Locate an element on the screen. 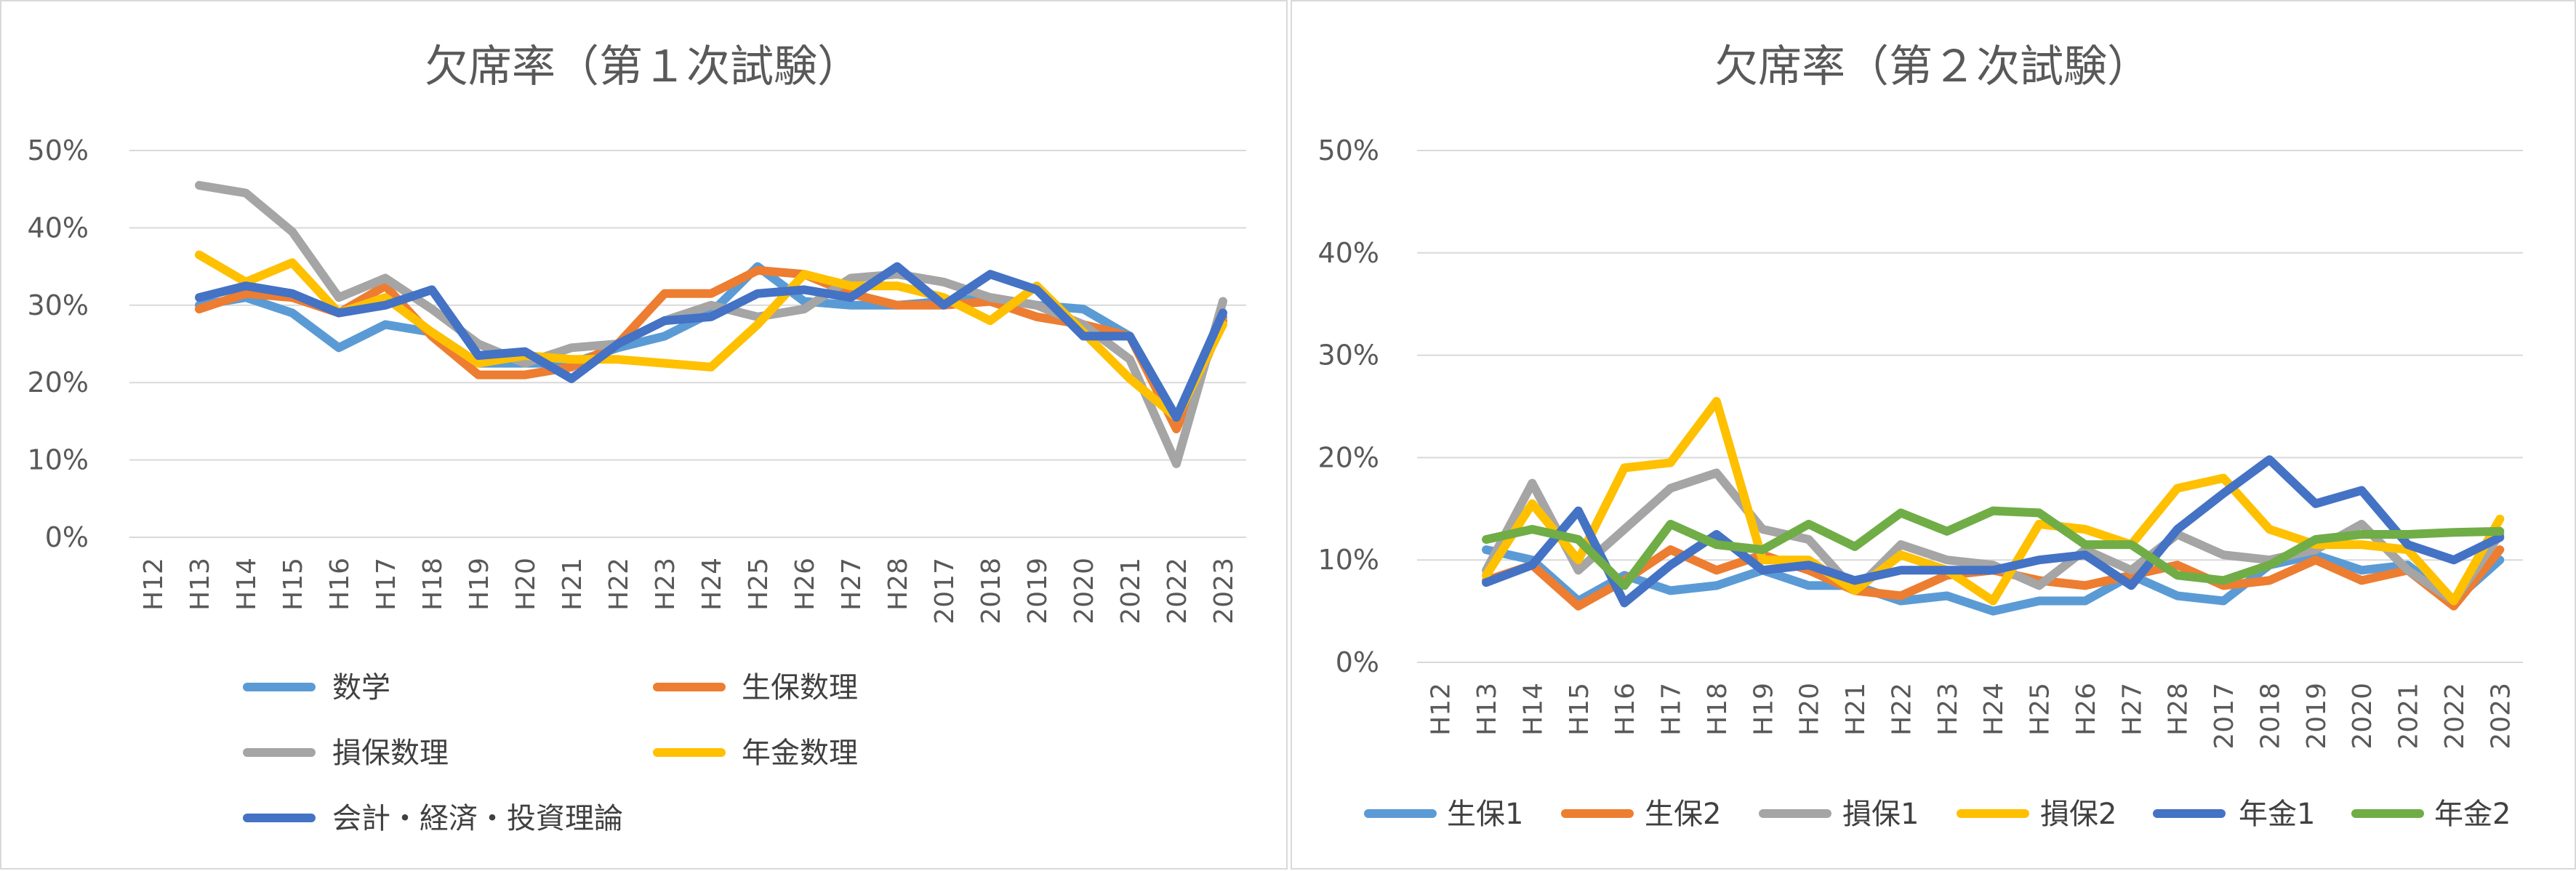 This screenshot has width=2576, height=871. legend-label: 年金1 is located at coordinates (2277, 814).